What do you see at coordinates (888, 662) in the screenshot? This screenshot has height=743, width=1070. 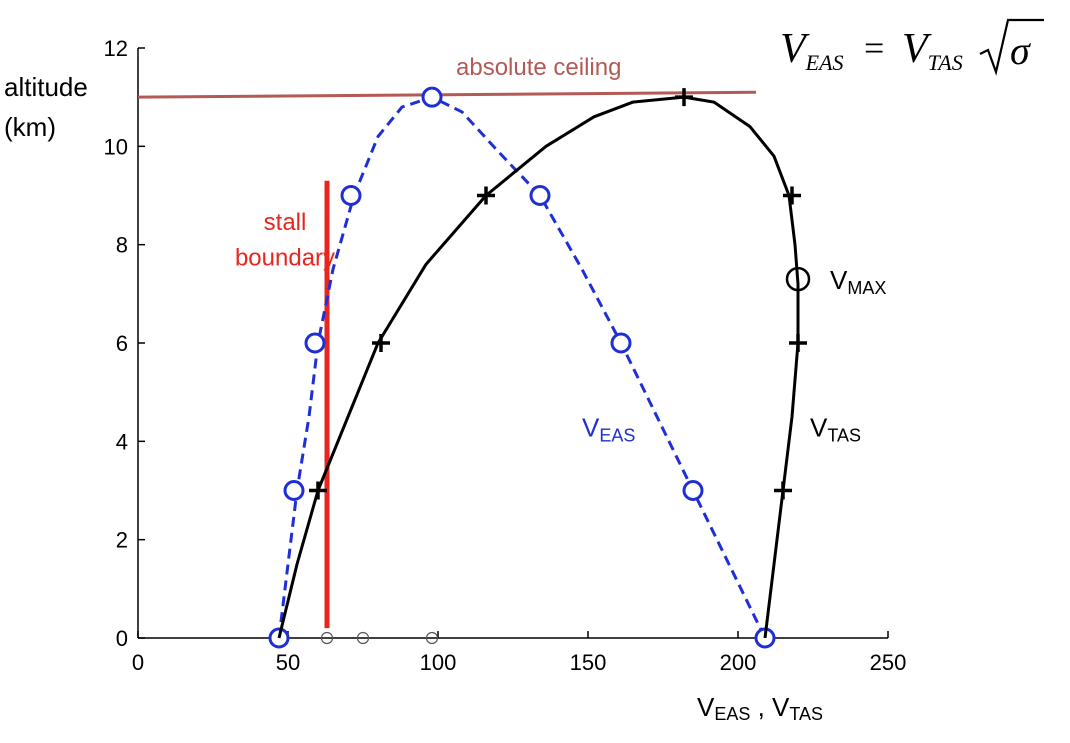 I see `x-tick-label: 250` at bounding box center [888, 662].